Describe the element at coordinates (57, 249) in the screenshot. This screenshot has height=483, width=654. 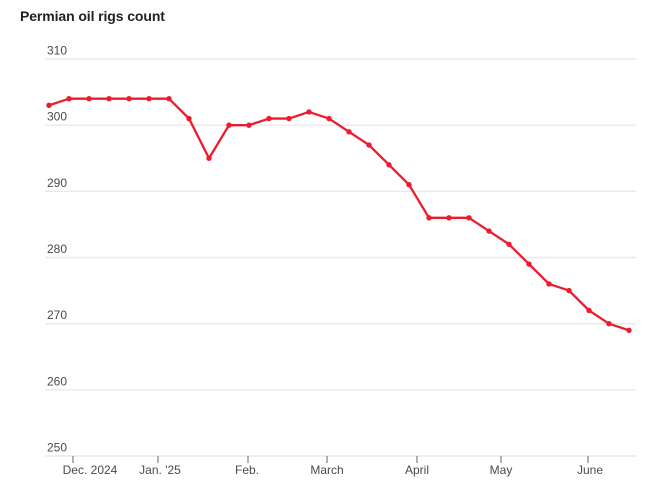
I see `y-tick-label-280: 280` at that location.